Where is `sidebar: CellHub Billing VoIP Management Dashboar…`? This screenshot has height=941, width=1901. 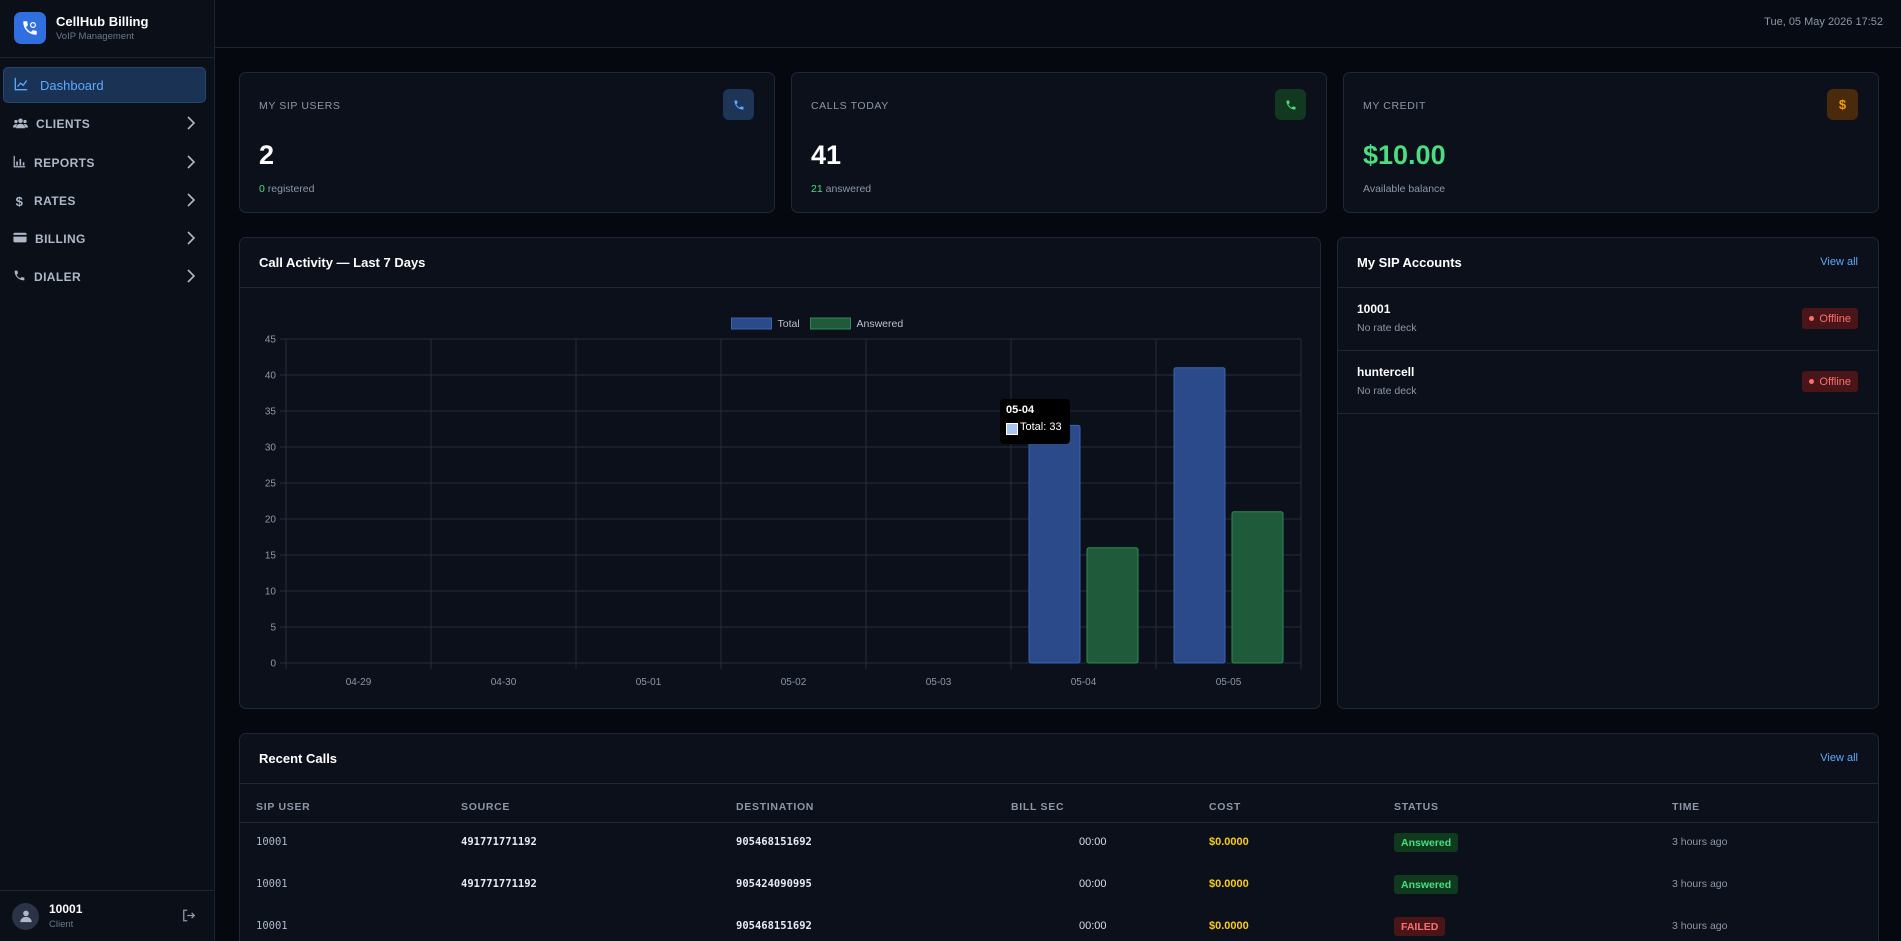
sidebar: CellHub Billing VoIP Management Dashboar… is located at coordinates (107, 470).